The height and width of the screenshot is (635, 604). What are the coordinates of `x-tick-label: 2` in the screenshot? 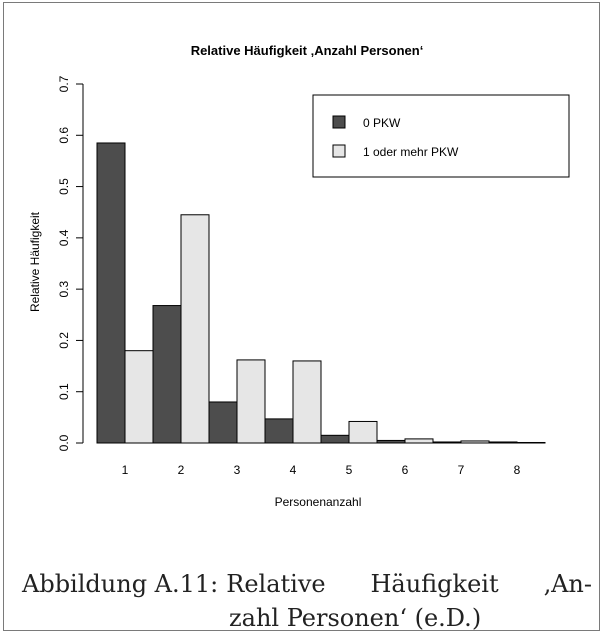 It's located at (181, 470).